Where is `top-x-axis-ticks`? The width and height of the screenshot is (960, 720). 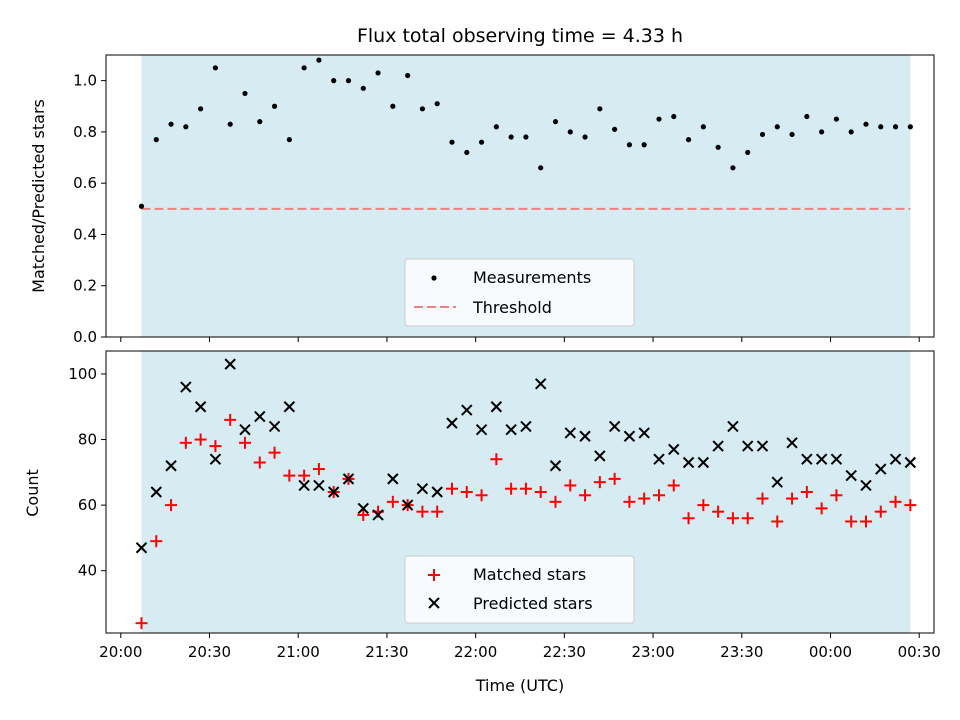
top-x-axis-ticks is located at coordinates (520, 339).